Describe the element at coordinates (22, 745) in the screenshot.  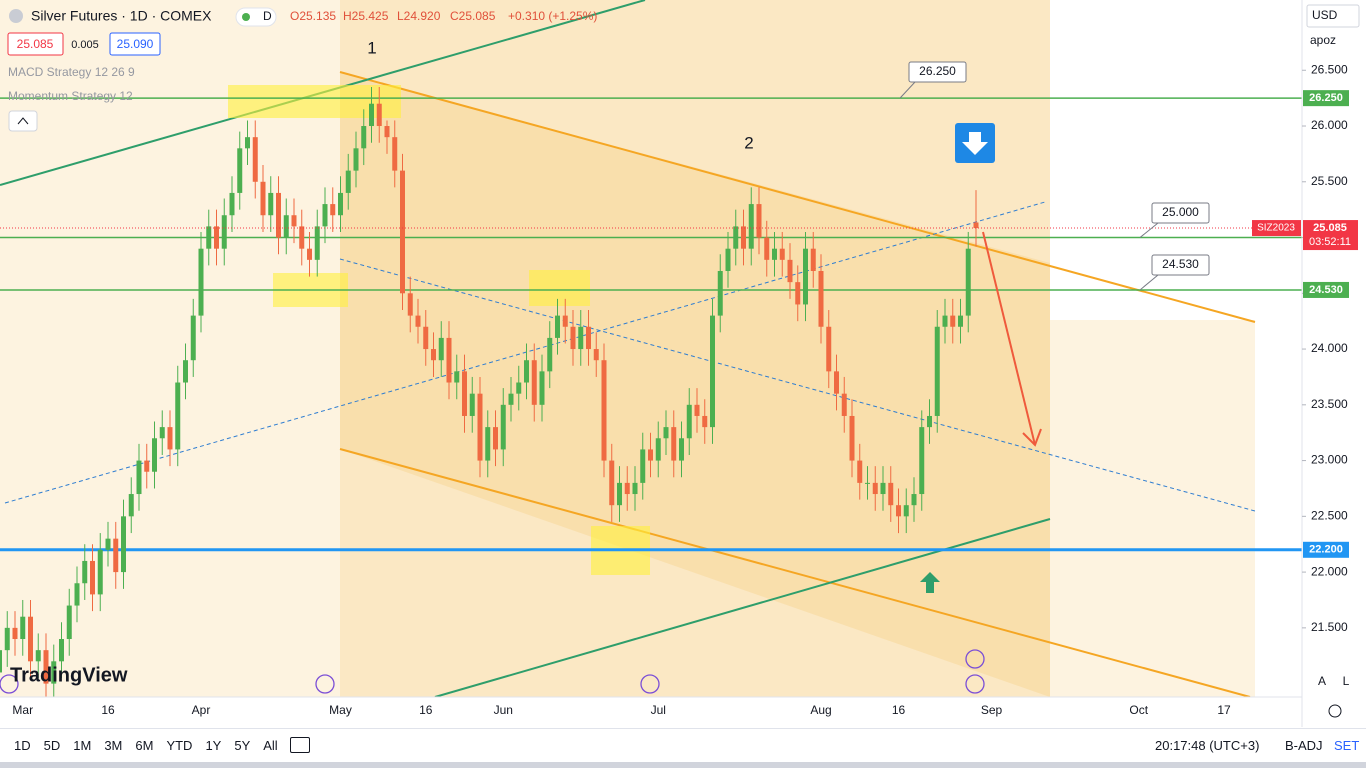
I see `period-button: 1D` at that location.